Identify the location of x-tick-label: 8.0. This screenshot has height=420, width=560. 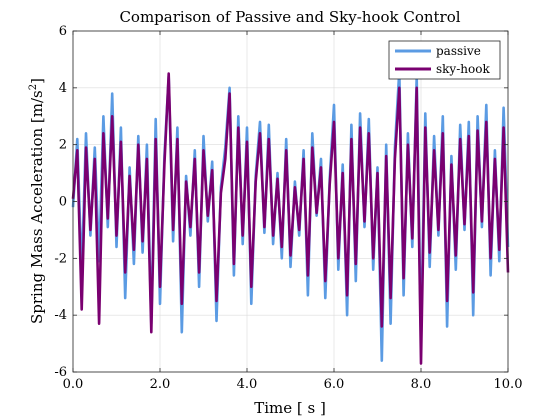
(421, 384).